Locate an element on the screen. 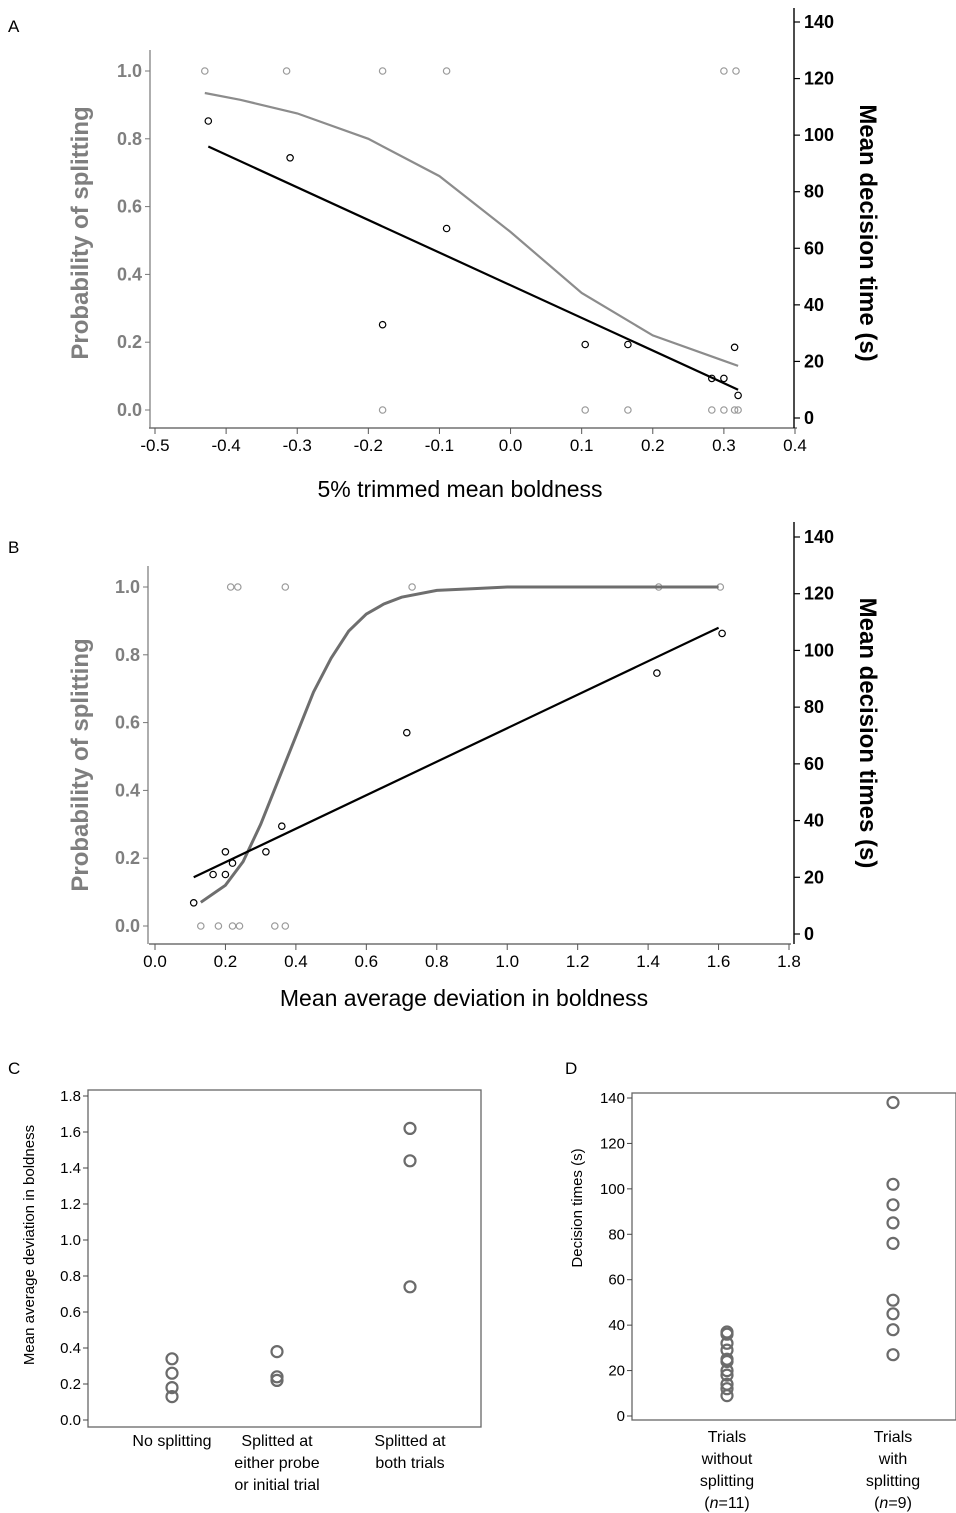  x-tick-label: 1.0 is located at coordinates (507, 961).